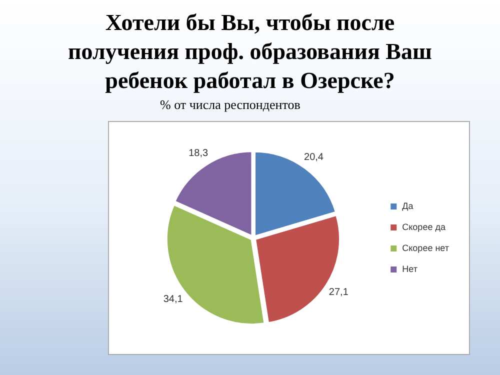 The image size is (500, 375). I want to click on chart-subtitle: % от числа респондентов, so click(230, 105).